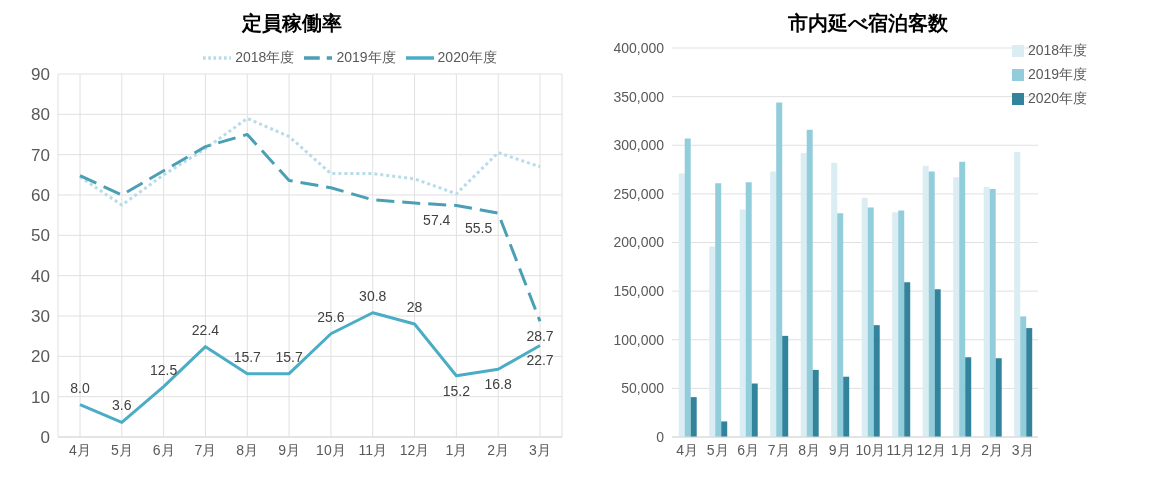  Describe the element at coordinates (40, 397) in the screenshot. I see `y-tick-label: 10` at that location.